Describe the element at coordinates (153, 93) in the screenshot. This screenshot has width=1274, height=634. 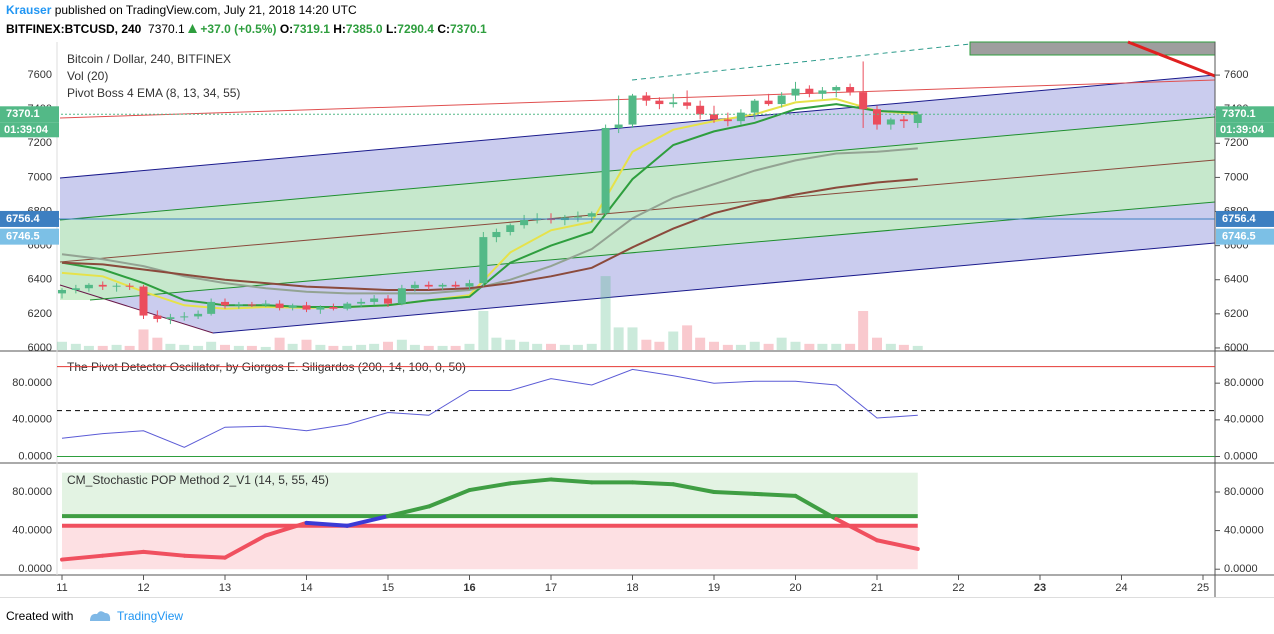
I see `ema-title: Pivot Boss 4 EMA (8, 13, 34, 55)` at that location.